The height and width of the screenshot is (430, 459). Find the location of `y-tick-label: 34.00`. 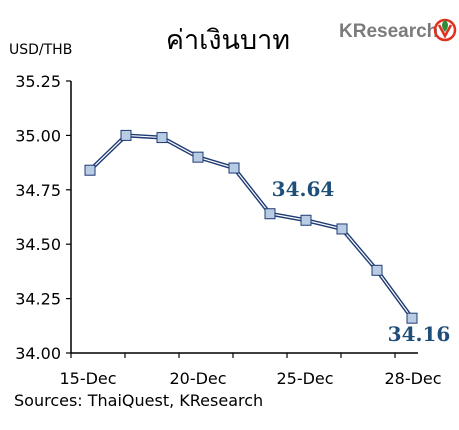

y-tick-label: 34.00 is located at coordinates (38, 353).